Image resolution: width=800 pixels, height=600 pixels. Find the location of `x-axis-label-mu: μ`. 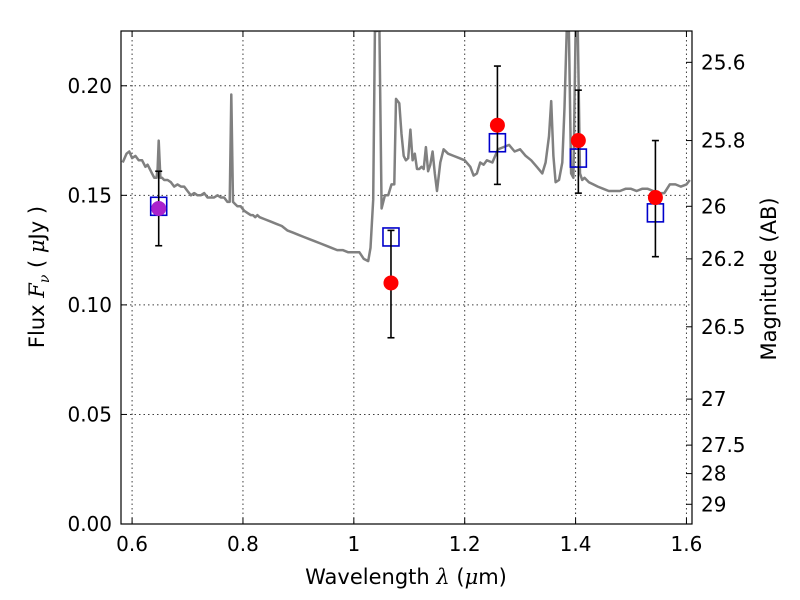

x-axis-label-mu: μ is located at coordinates (472, 577).